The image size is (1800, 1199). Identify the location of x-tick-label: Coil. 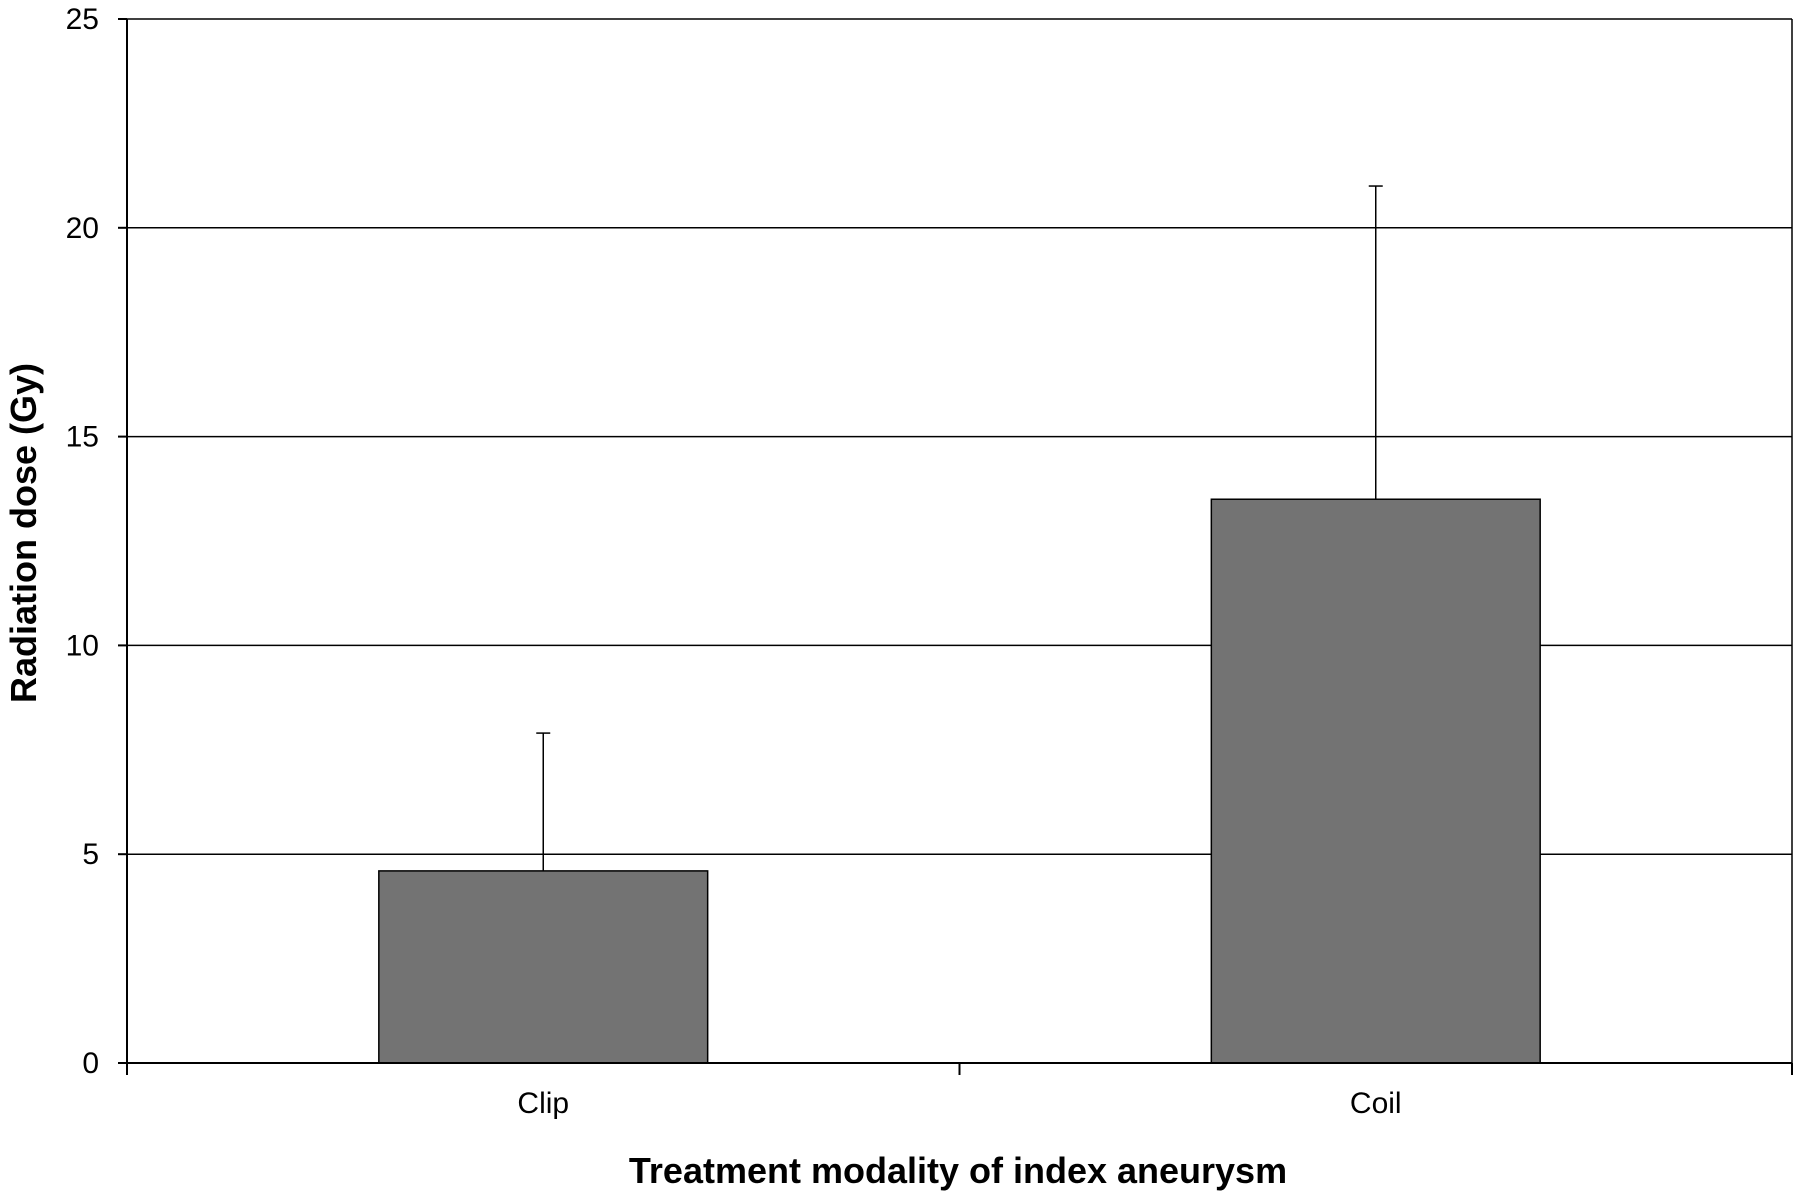
(1376, 1103).